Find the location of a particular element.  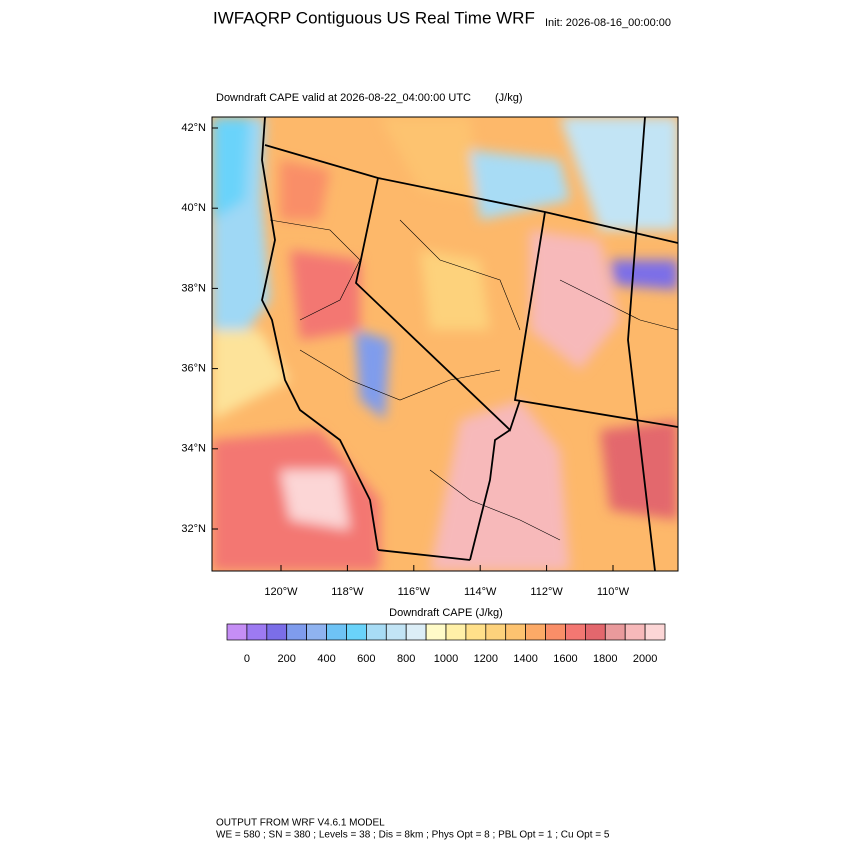

colorbar-tick-label: 1600 is located at coordinates (565, 659).